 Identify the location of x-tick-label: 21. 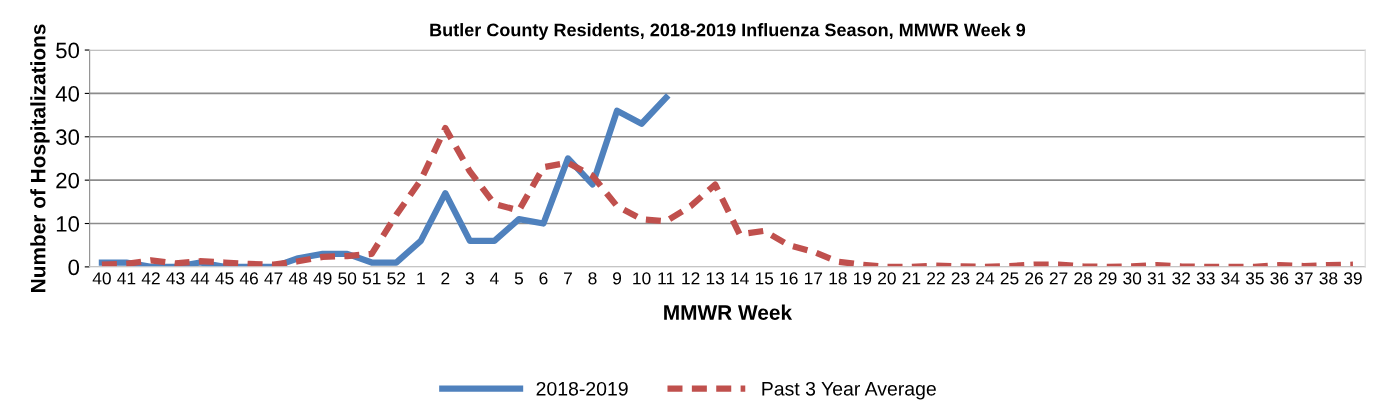
(911, 278).